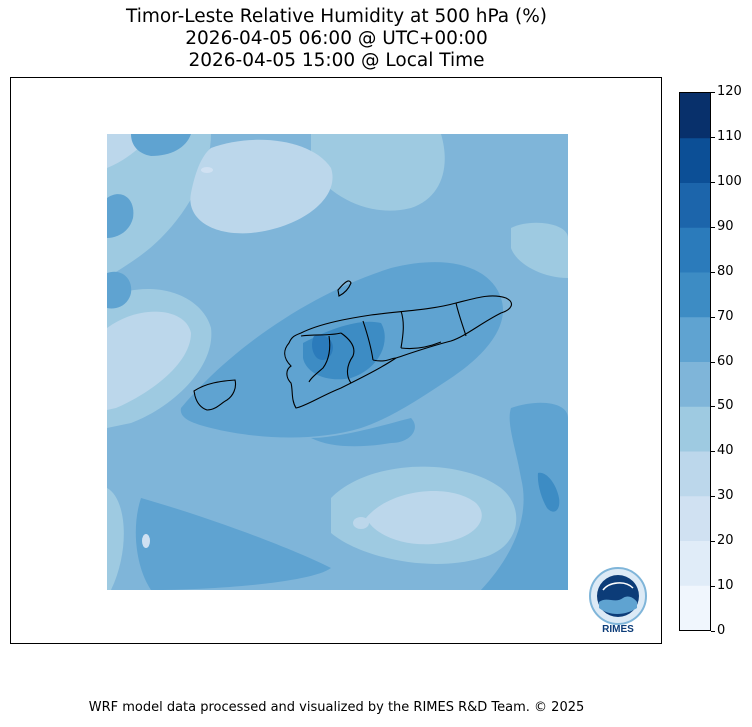  I want to click on colorbar-tick: 60, so click(731, 361).